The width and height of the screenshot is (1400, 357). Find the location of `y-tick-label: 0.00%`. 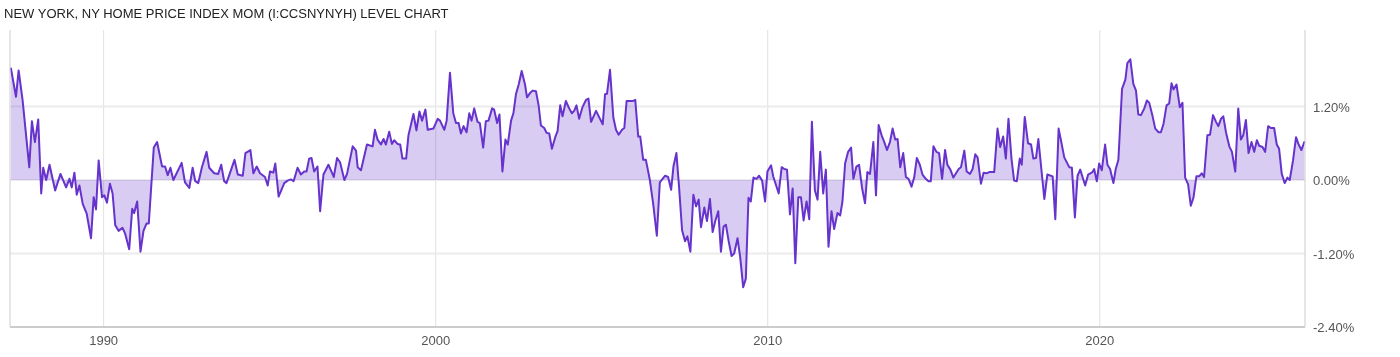

y-tick-label: 0.00% is located at coordinates (1332, 181).